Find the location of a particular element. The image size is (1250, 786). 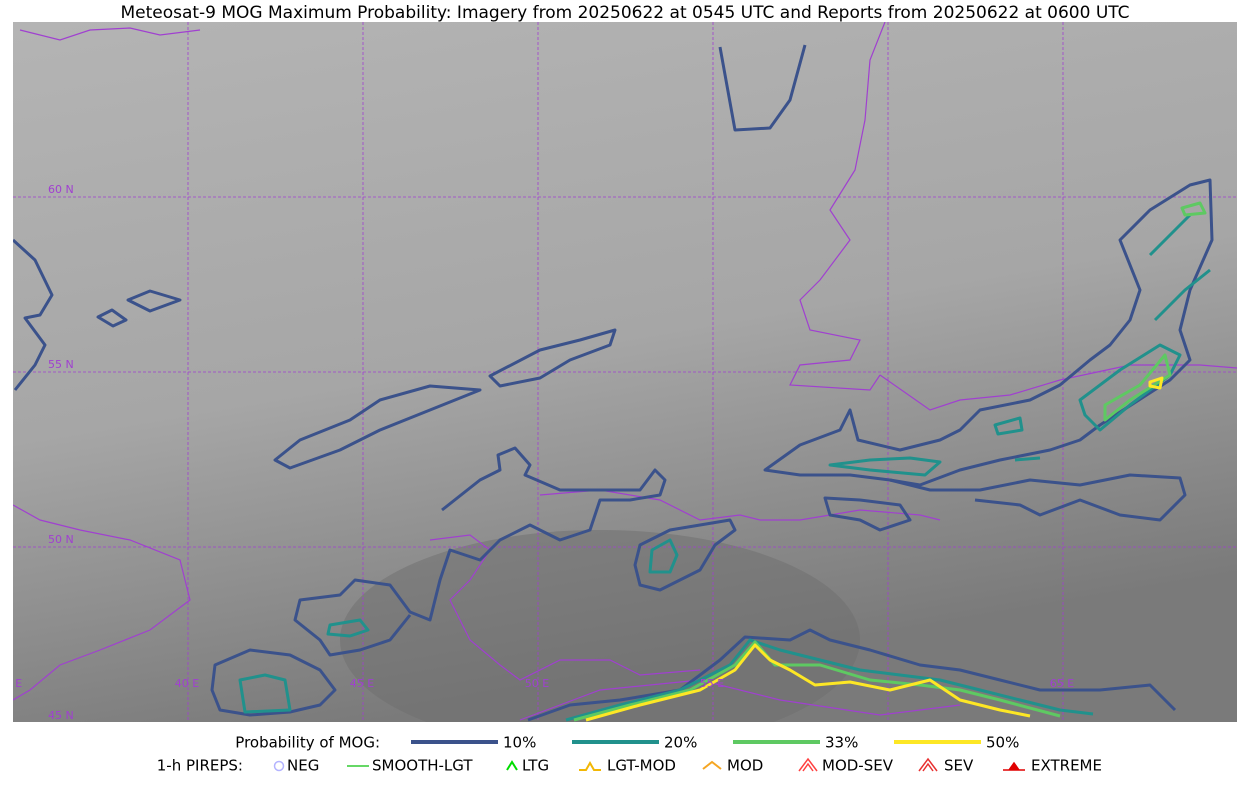

legend-label: LTG is located at coordinates (535, 766).